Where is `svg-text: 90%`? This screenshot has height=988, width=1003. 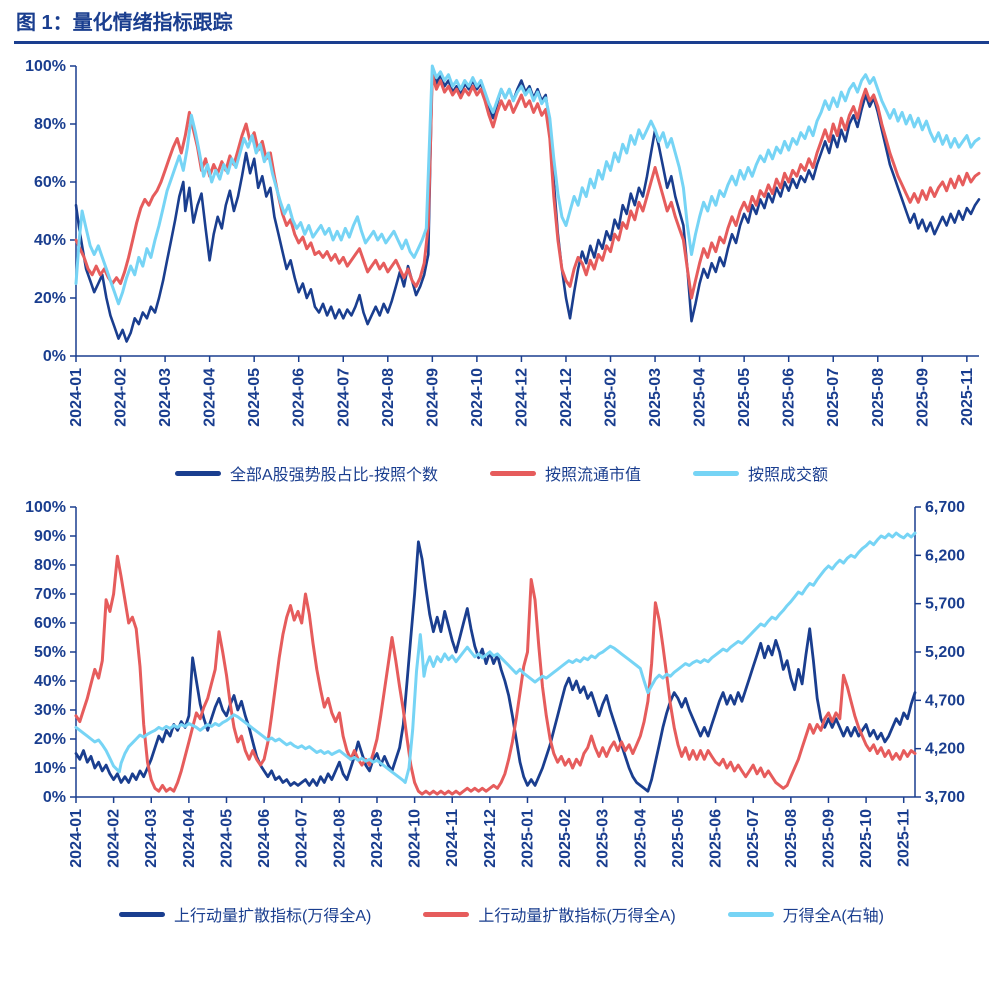 svg-text: 90% is located at coordinates (50, 536).